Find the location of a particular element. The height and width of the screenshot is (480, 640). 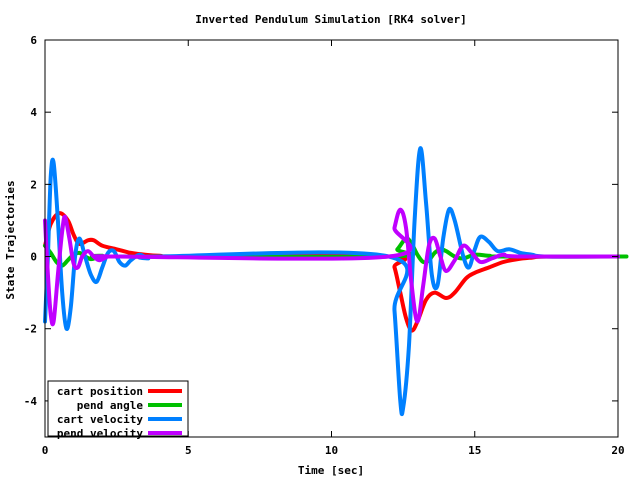

legend-label: pend angle is located at coordinates (110, 405).